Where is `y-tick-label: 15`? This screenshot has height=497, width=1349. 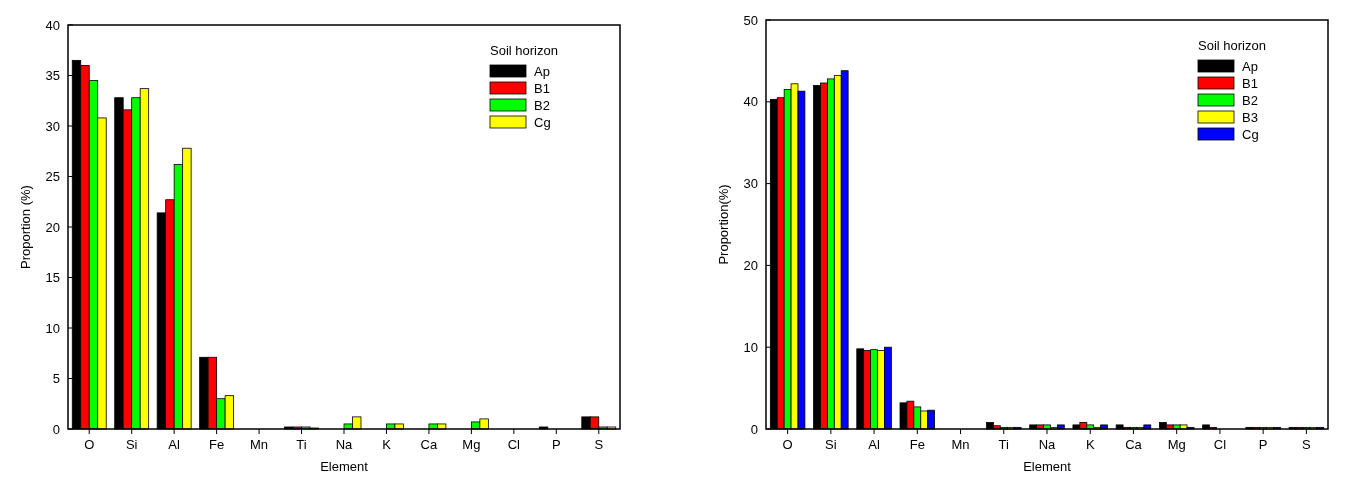 y-tick-label: 15 is located at coordinates (52, 278).